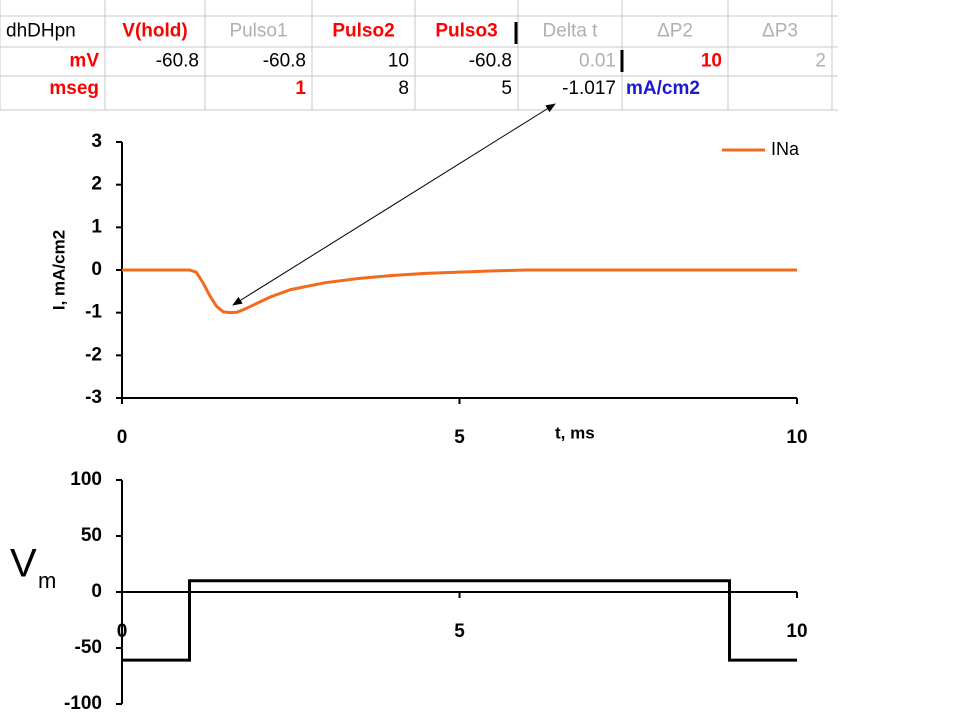 Image resolution: width=960 pixels, height=720 pixels. What do you see at coordinates (300, 88) in the screenshot?
I see `cell: 1` at bounding box center [300, 88].